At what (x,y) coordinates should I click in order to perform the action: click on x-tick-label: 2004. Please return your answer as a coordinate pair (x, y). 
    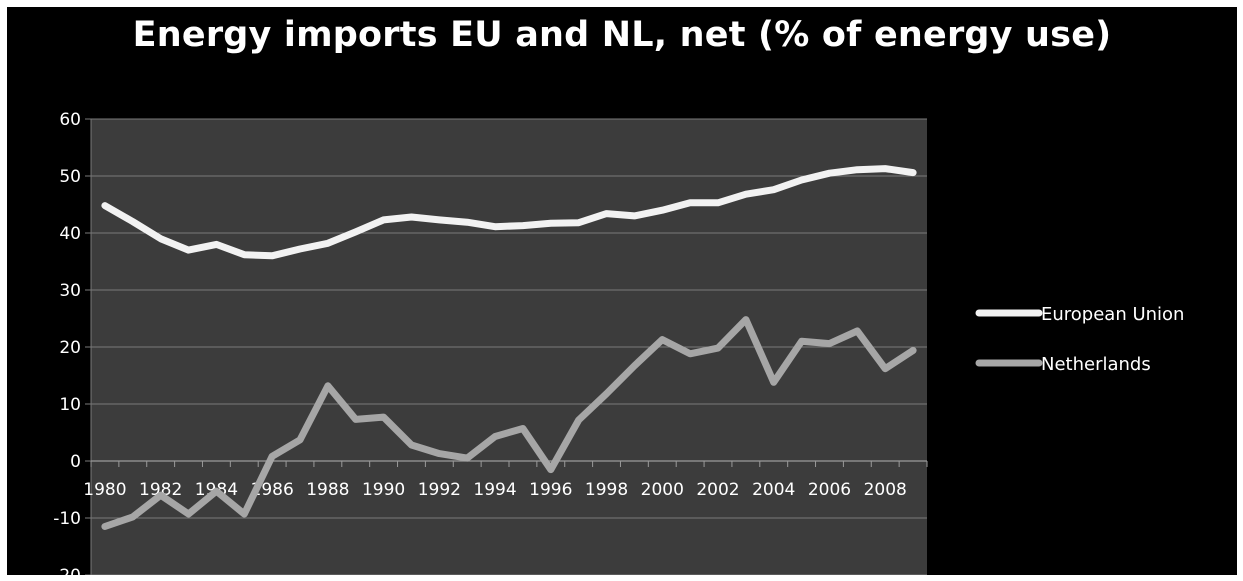
    Looking at the image, I should click on (773, 490).